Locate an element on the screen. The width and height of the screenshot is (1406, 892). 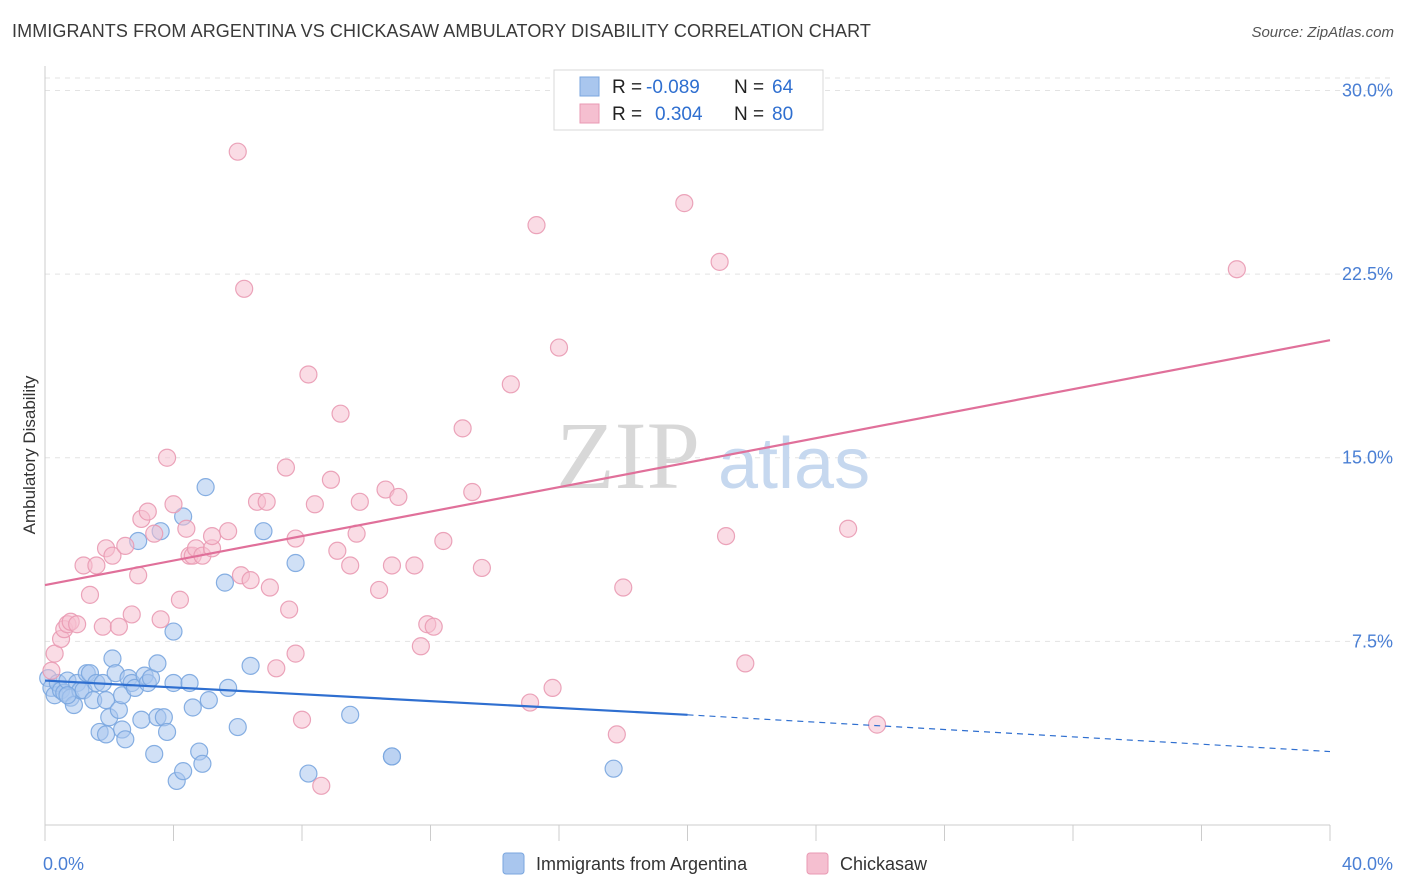
trend-line-argentina-extension is located at coordinates (1009, 733).